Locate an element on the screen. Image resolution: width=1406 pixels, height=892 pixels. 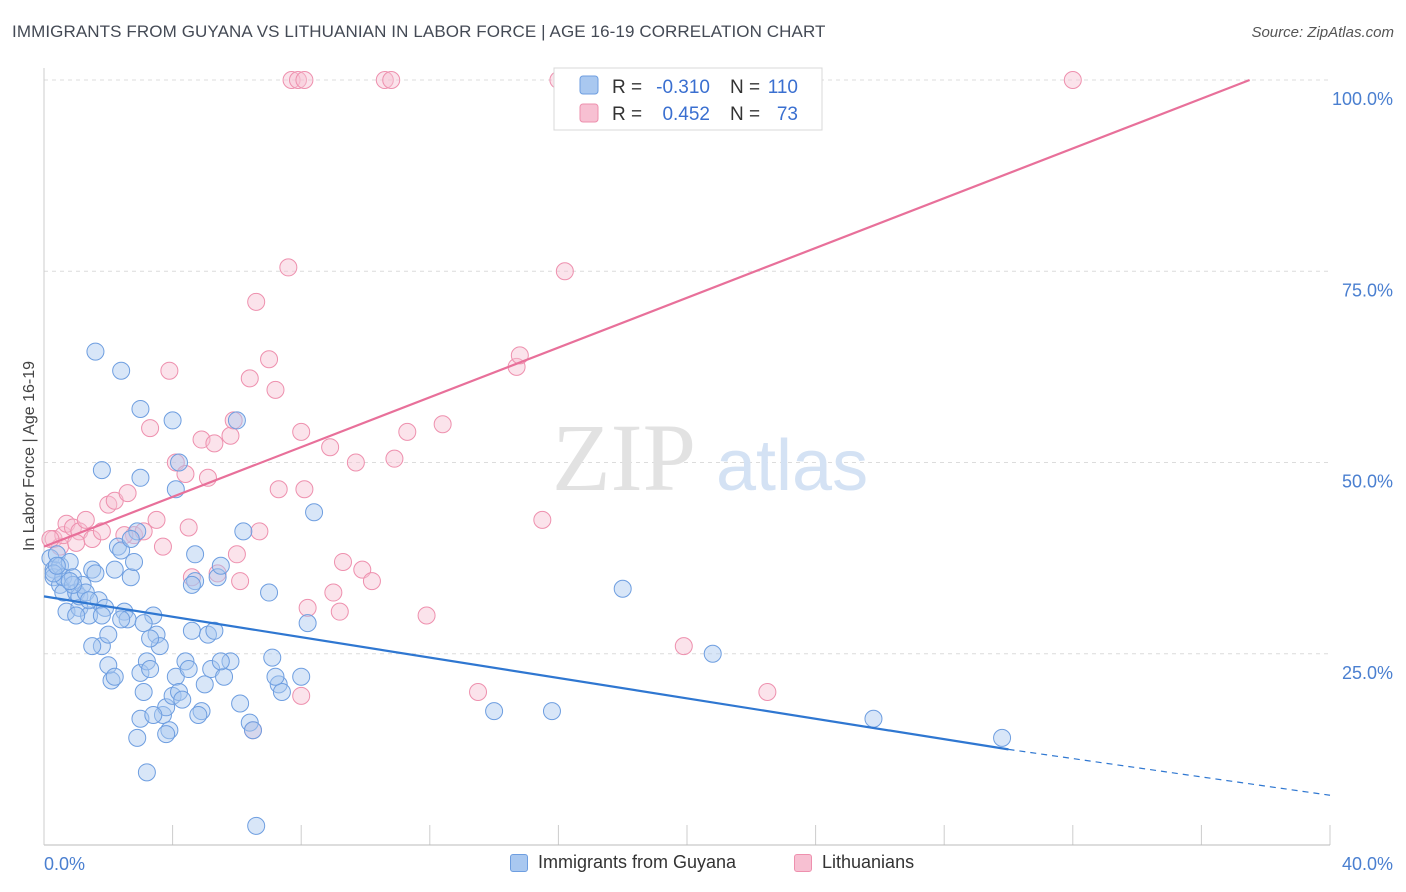
x-tick-labels: 0.0% 40.0% is located at coordinates (718, 864).